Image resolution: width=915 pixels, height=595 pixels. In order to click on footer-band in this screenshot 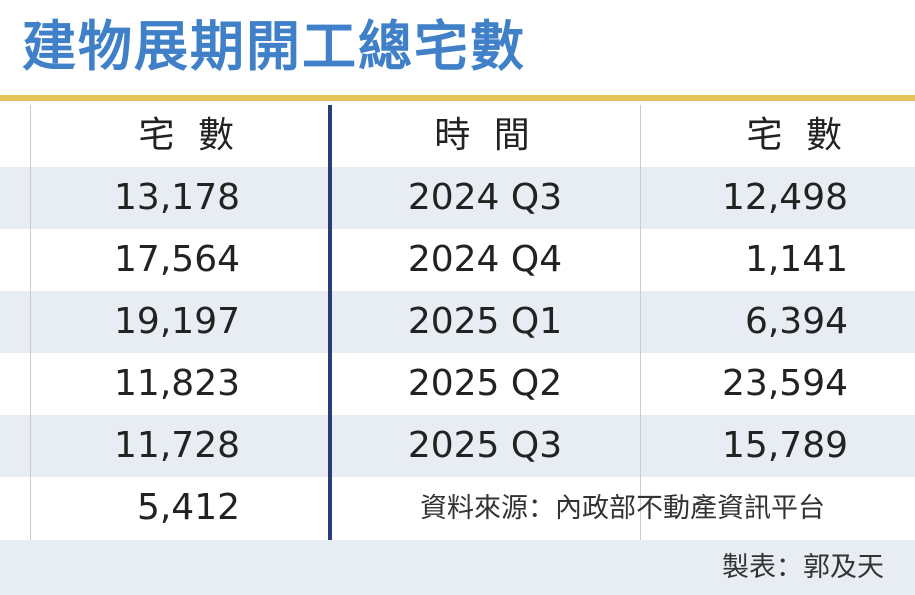, I will do `click(457, 567)`.